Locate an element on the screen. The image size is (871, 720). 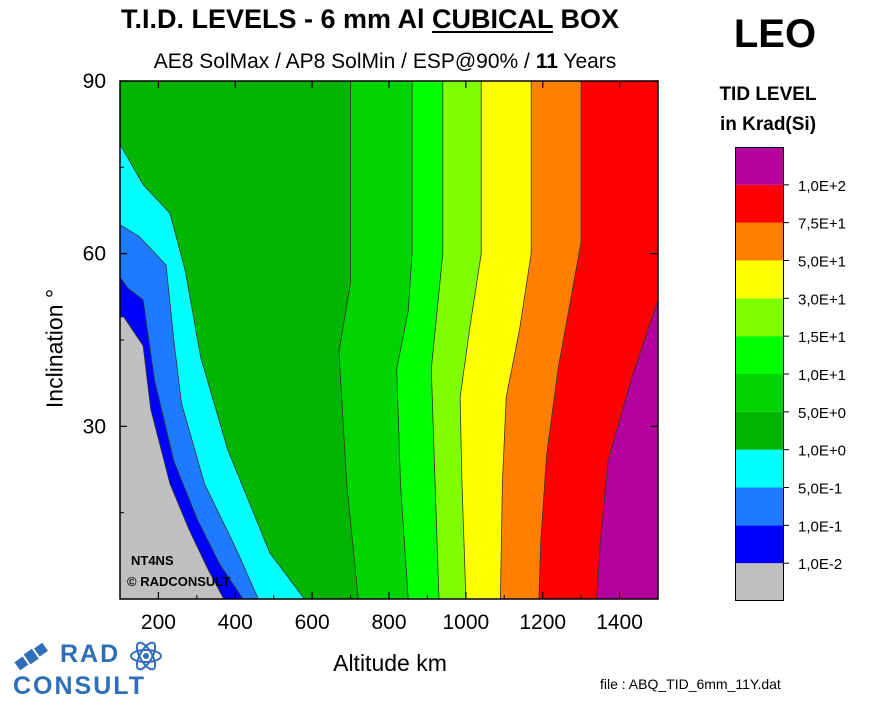
legend-level-label: 1,0E+2 is located at coordinates (822, 186).